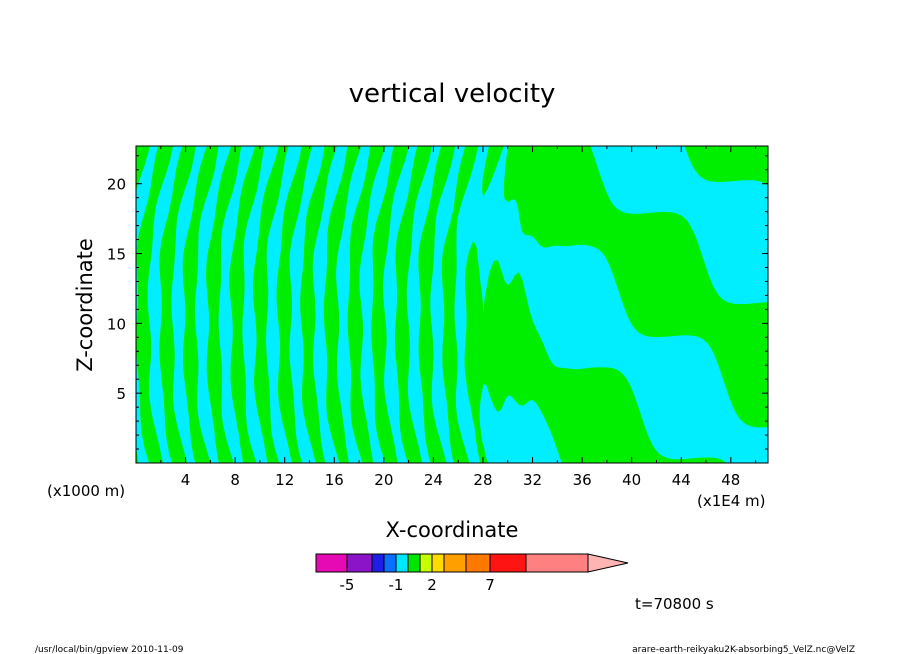 The height and width of the screenshot is (654, 904). What do you see at coordinates (433, 480) in the screenshot?
I see `x-tick-label: 24` at bounding box center [433, 480].